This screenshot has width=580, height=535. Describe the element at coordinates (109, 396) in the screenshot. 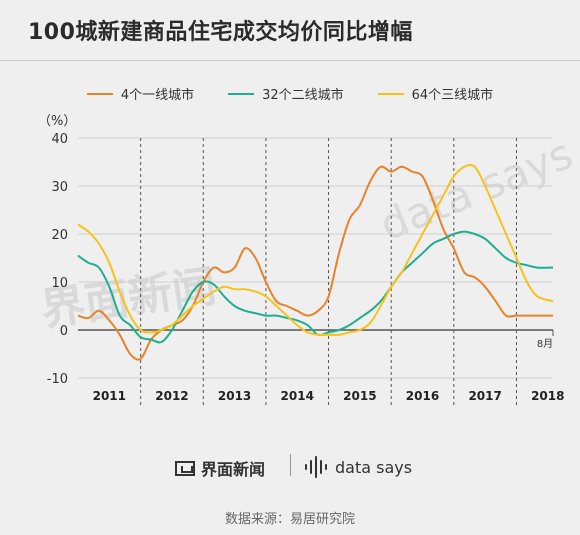

I see `x-year-label: 2011` at that location.